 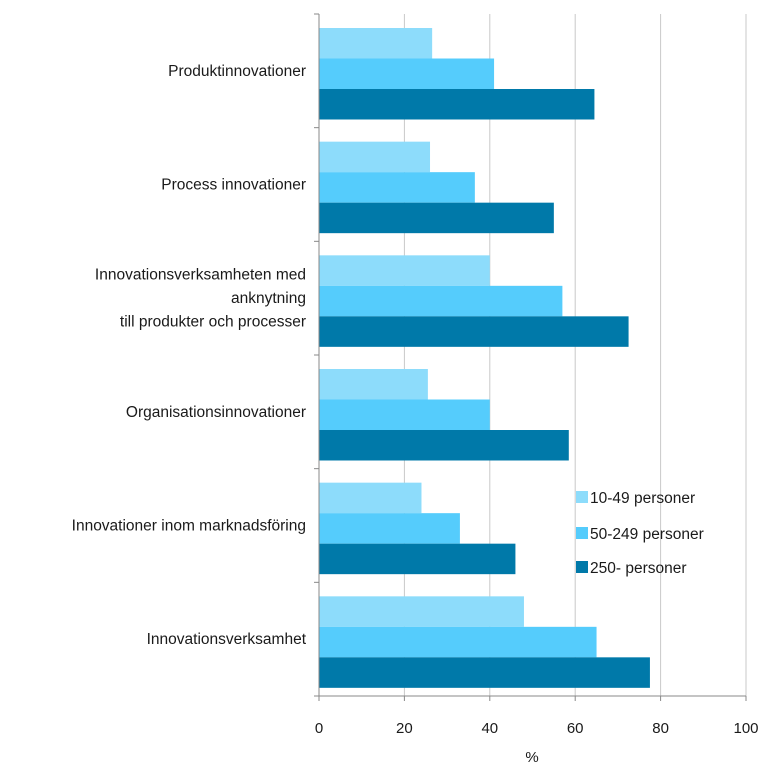 What do you see at coordinates (489, 728) in the screenshot?
I see `x-tick-label: 40` at bounding box center [489, 728].